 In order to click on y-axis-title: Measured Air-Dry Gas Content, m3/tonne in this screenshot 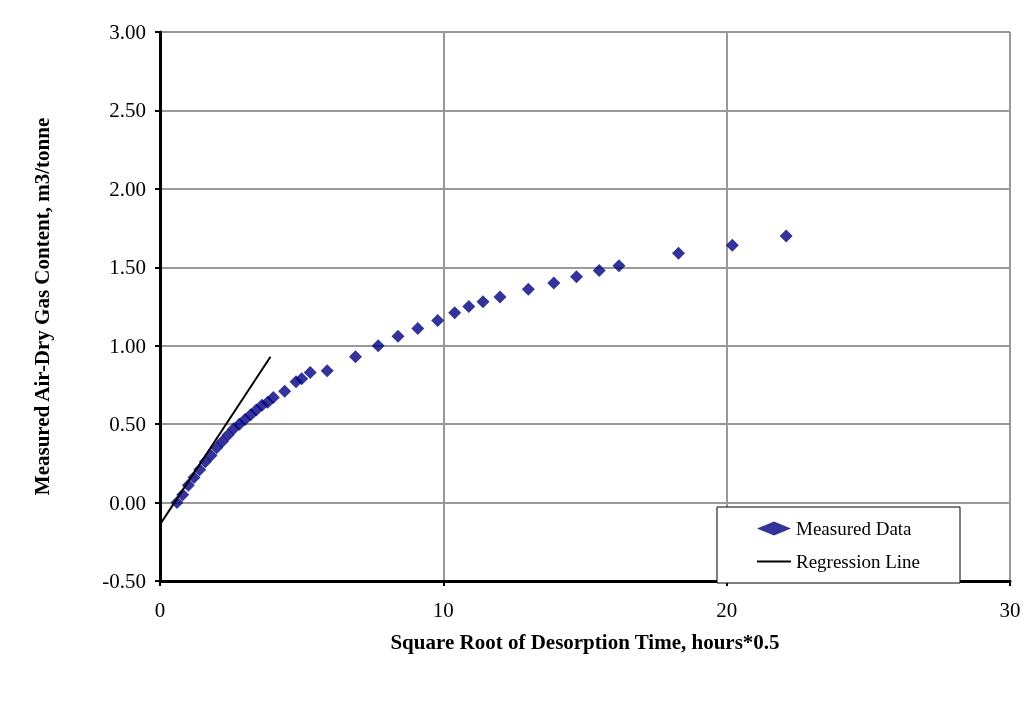, I will do `click(41, 306)`.